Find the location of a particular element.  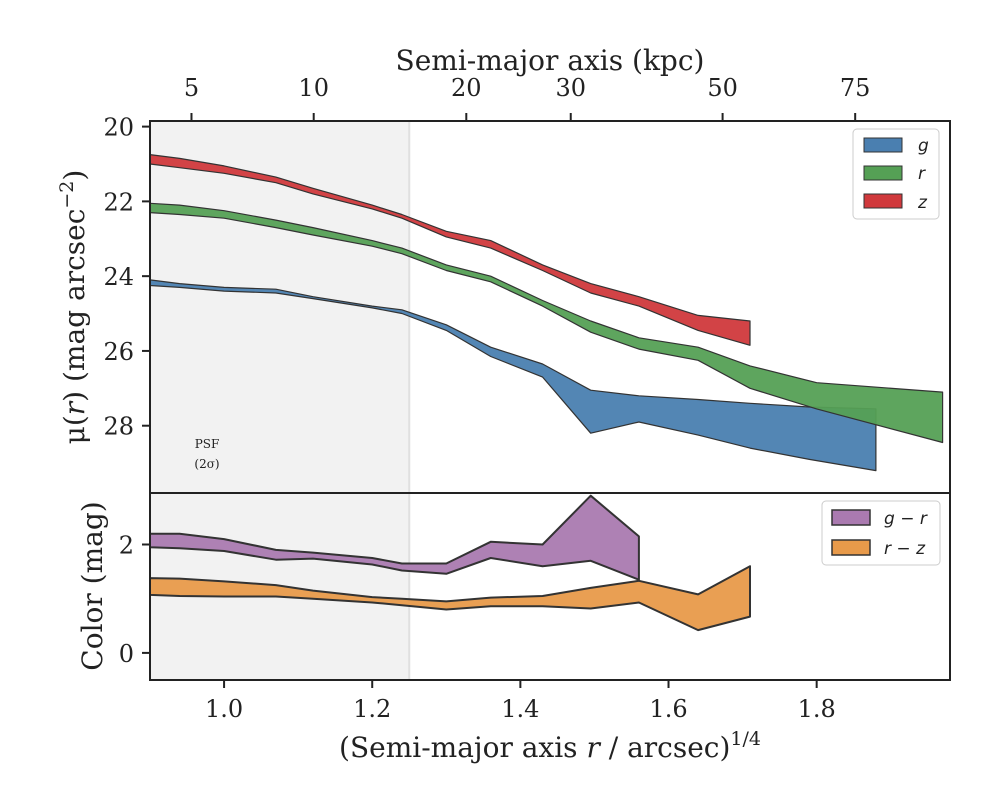

y-label-r: r is located at coordinates (74, 407).